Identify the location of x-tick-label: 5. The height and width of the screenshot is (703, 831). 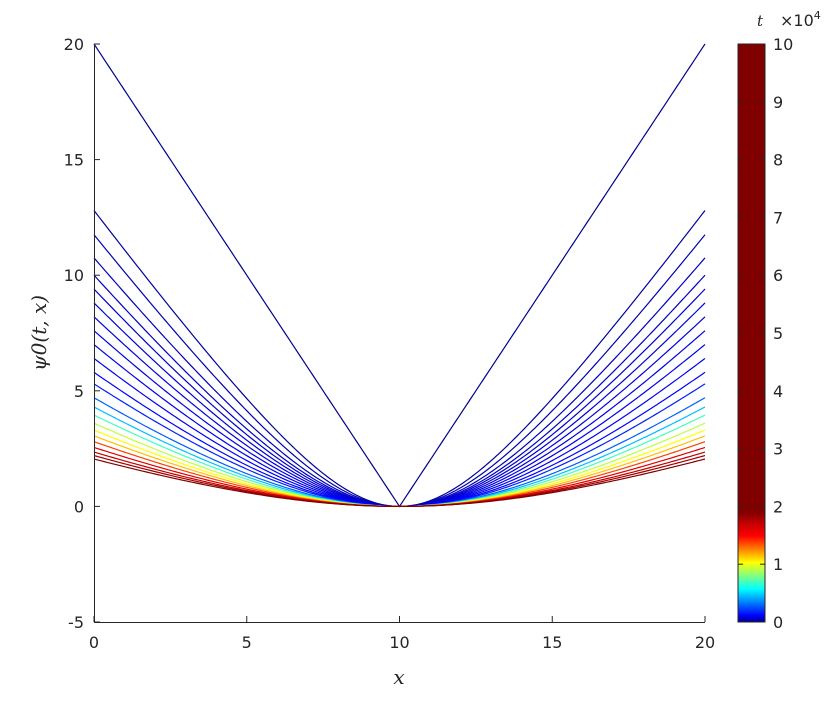
(247, 642).